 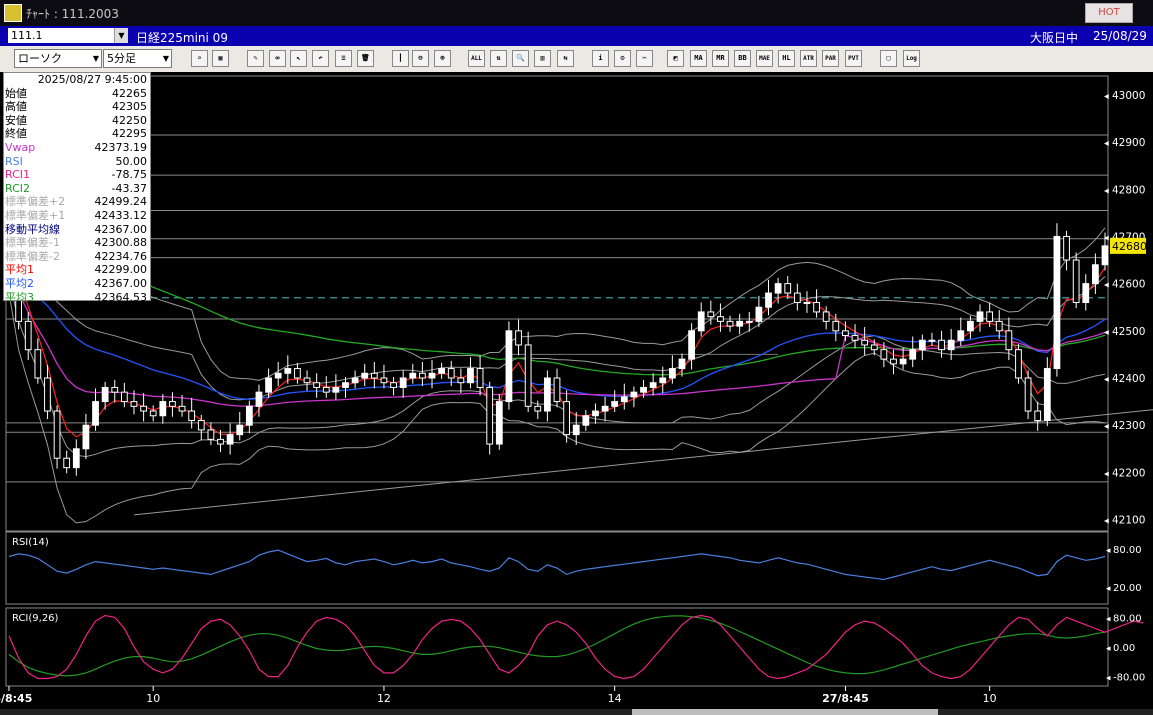 I want to click on link-icon: ∞, so click(x=277, y=58).